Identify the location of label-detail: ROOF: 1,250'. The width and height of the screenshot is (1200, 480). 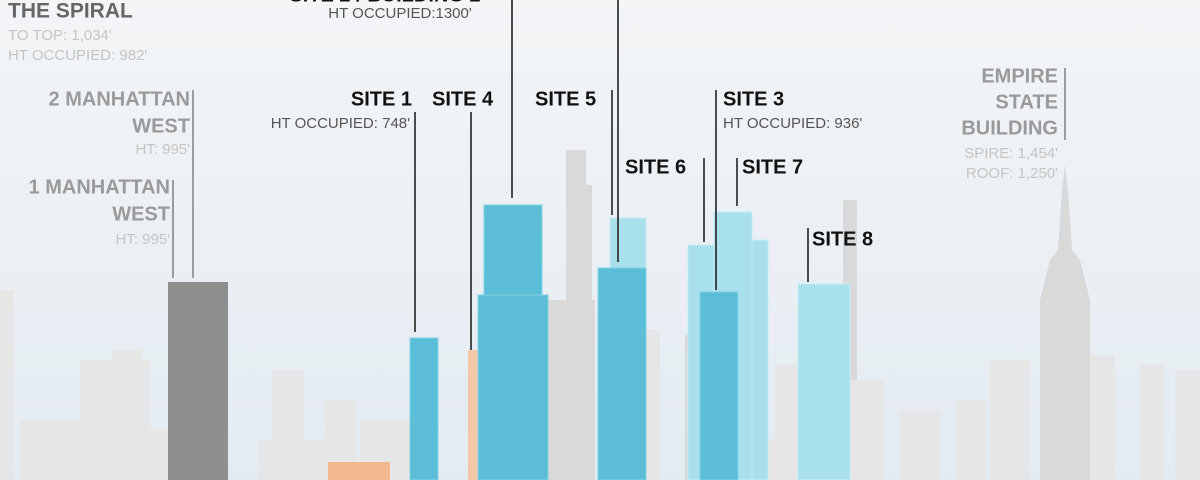
(1012, 173).